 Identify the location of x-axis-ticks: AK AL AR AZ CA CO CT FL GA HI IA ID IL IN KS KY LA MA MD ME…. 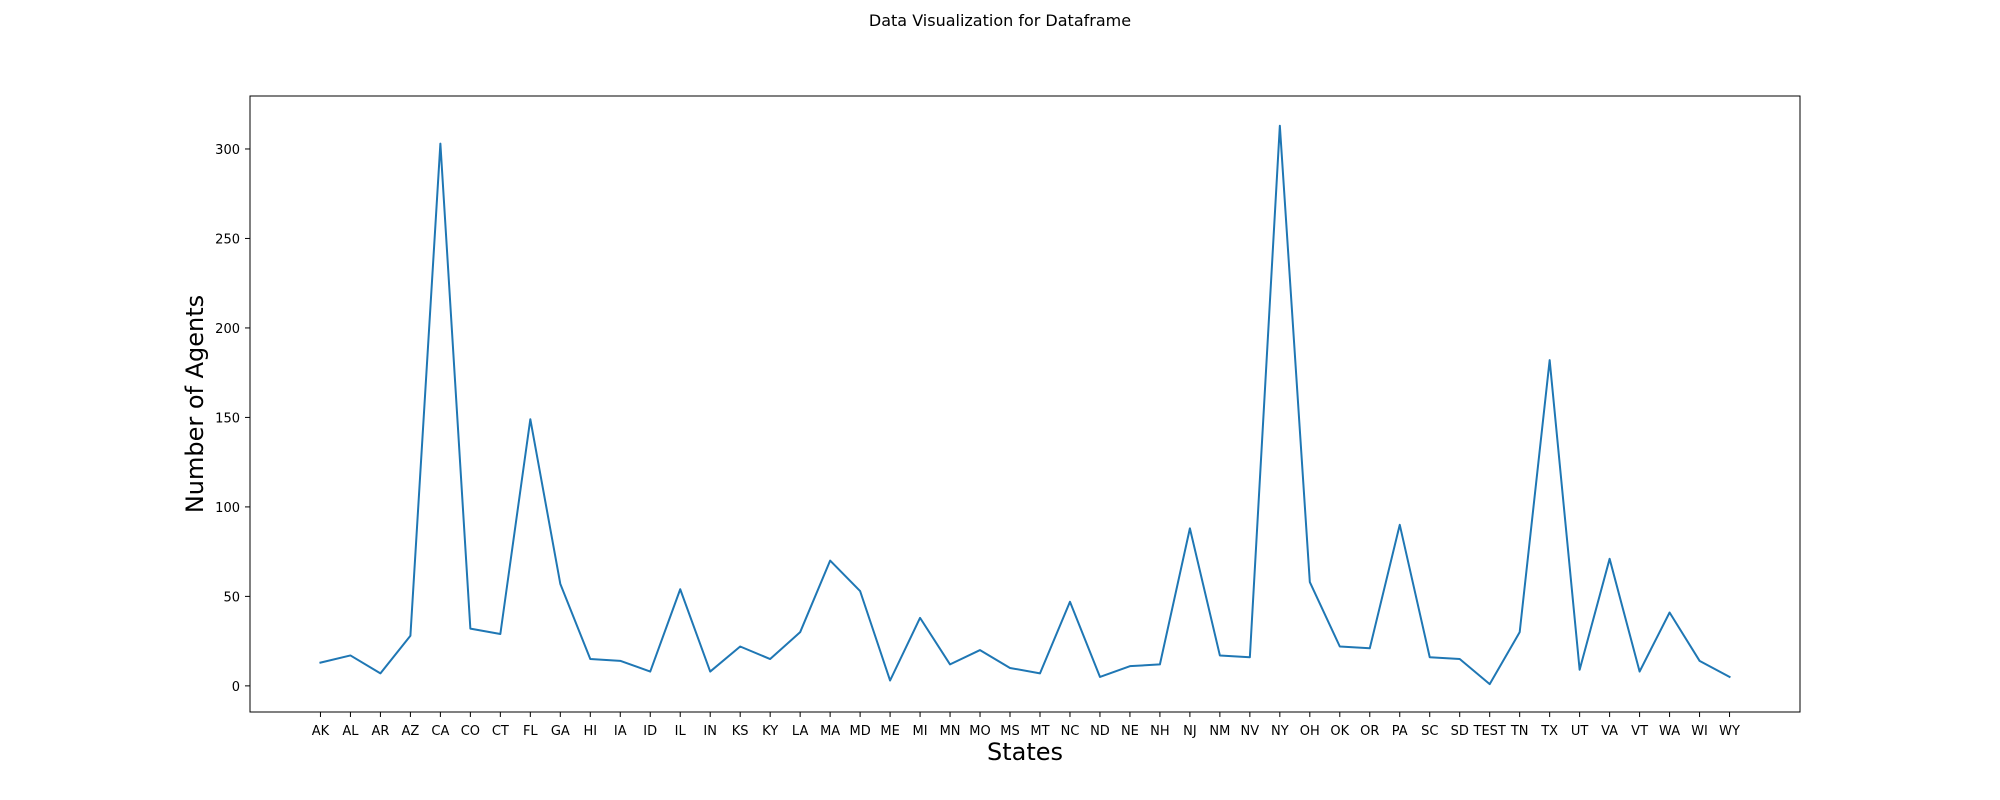
(1026, 725).